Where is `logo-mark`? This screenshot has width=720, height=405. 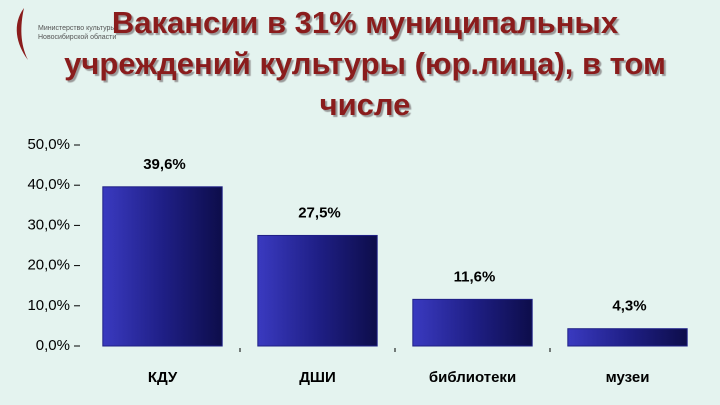 logo-mark is located at coordinates (22, 34).